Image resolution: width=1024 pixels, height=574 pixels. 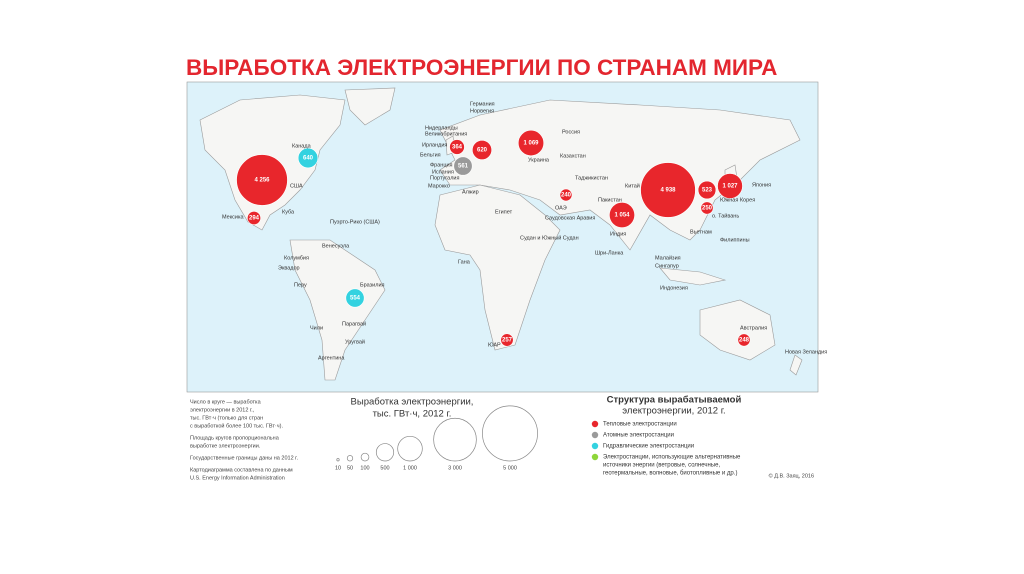 I want to click on bubble-label: 4 256, so click(x=262, y=181).